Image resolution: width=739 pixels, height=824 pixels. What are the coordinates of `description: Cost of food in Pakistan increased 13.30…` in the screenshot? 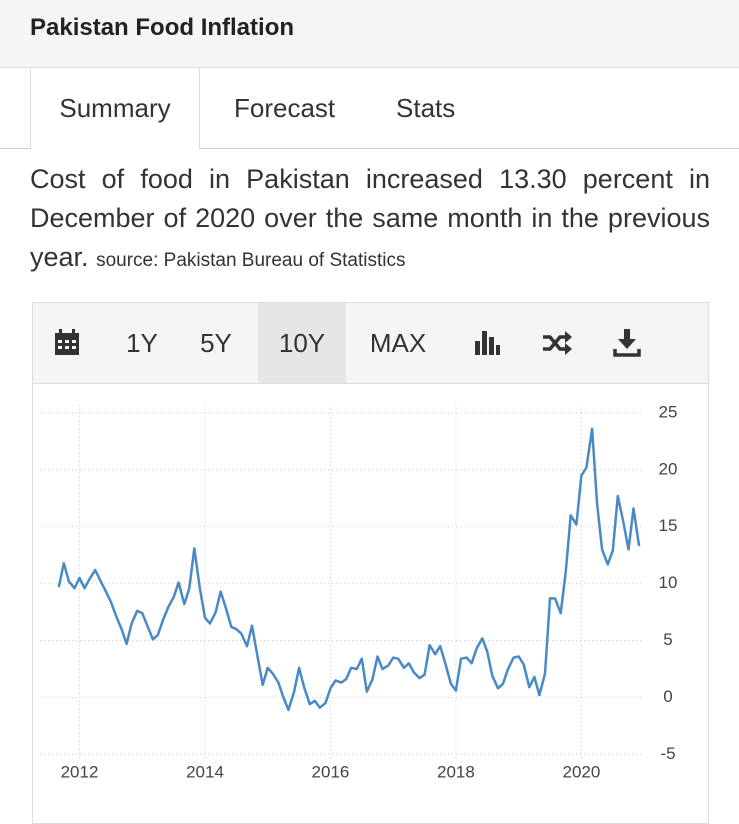 It's located at (370, 220).